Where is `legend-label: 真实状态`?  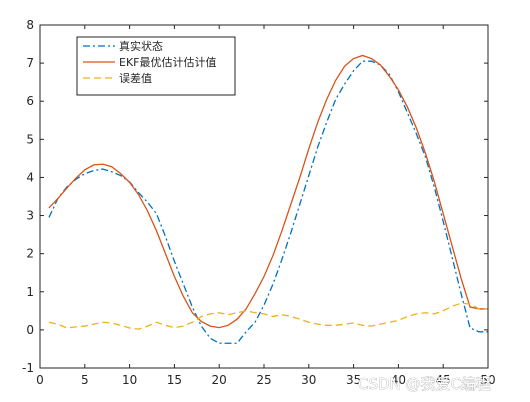 legend-label: 真实状态 is located at coordinates (141, 46).